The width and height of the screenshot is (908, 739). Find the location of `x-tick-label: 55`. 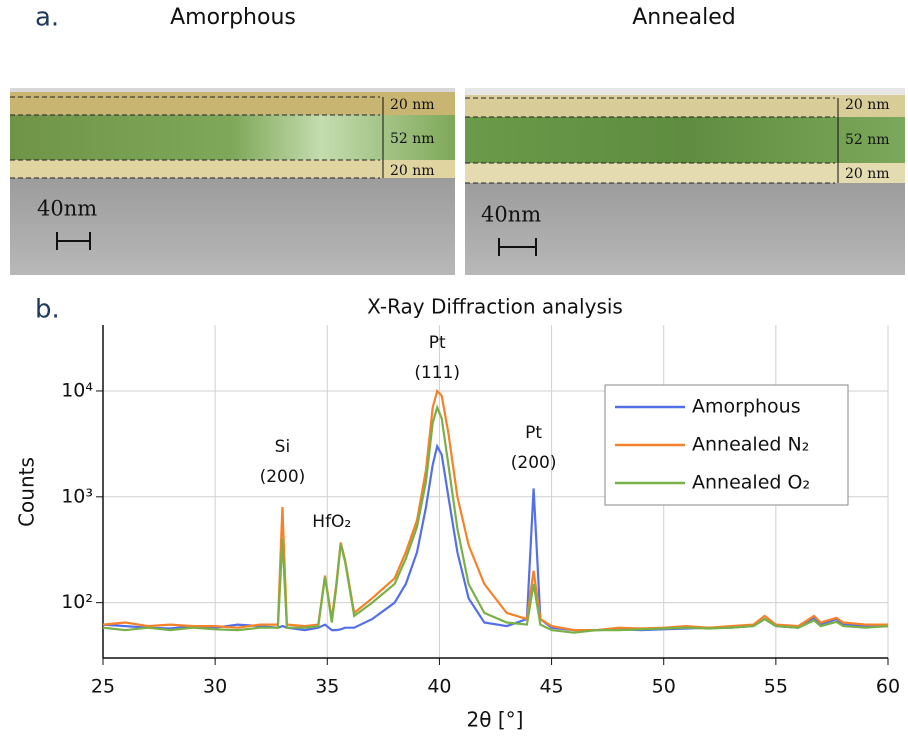

x-tick-label: 55 is located at coordinates (776, 687).